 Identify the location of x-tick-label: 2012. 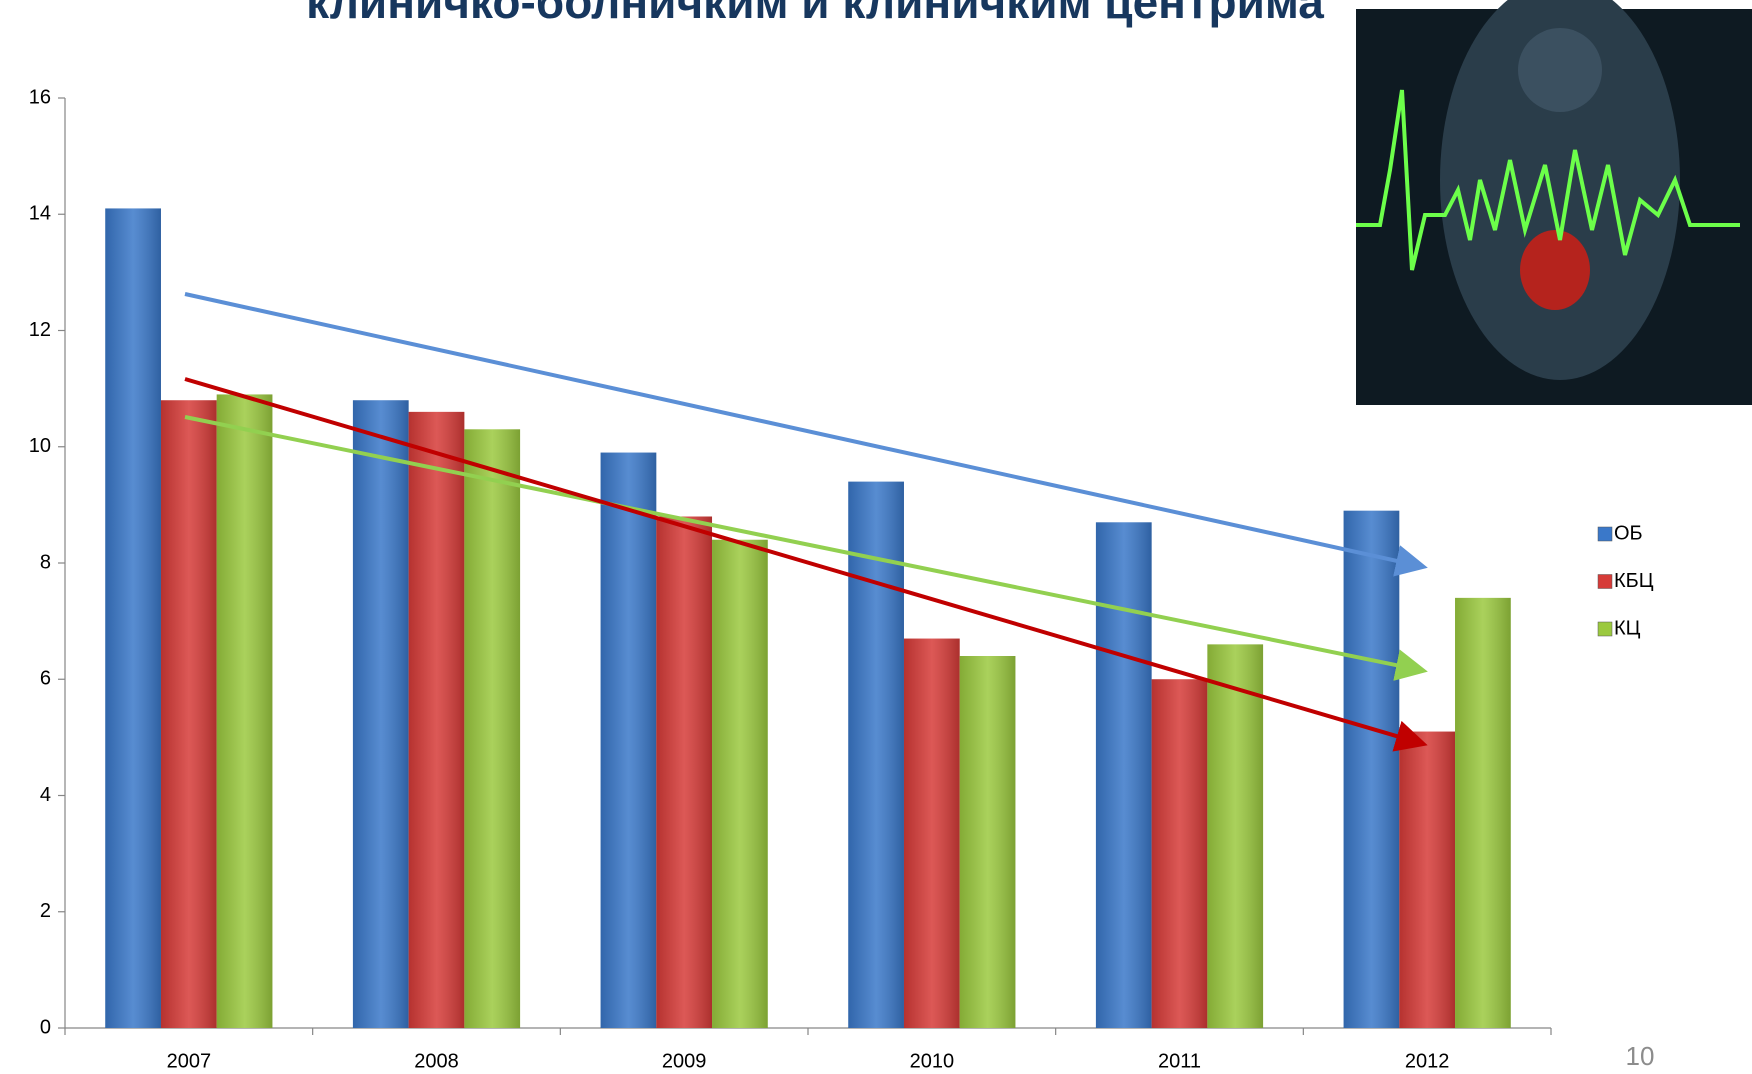
(1427, 1061).